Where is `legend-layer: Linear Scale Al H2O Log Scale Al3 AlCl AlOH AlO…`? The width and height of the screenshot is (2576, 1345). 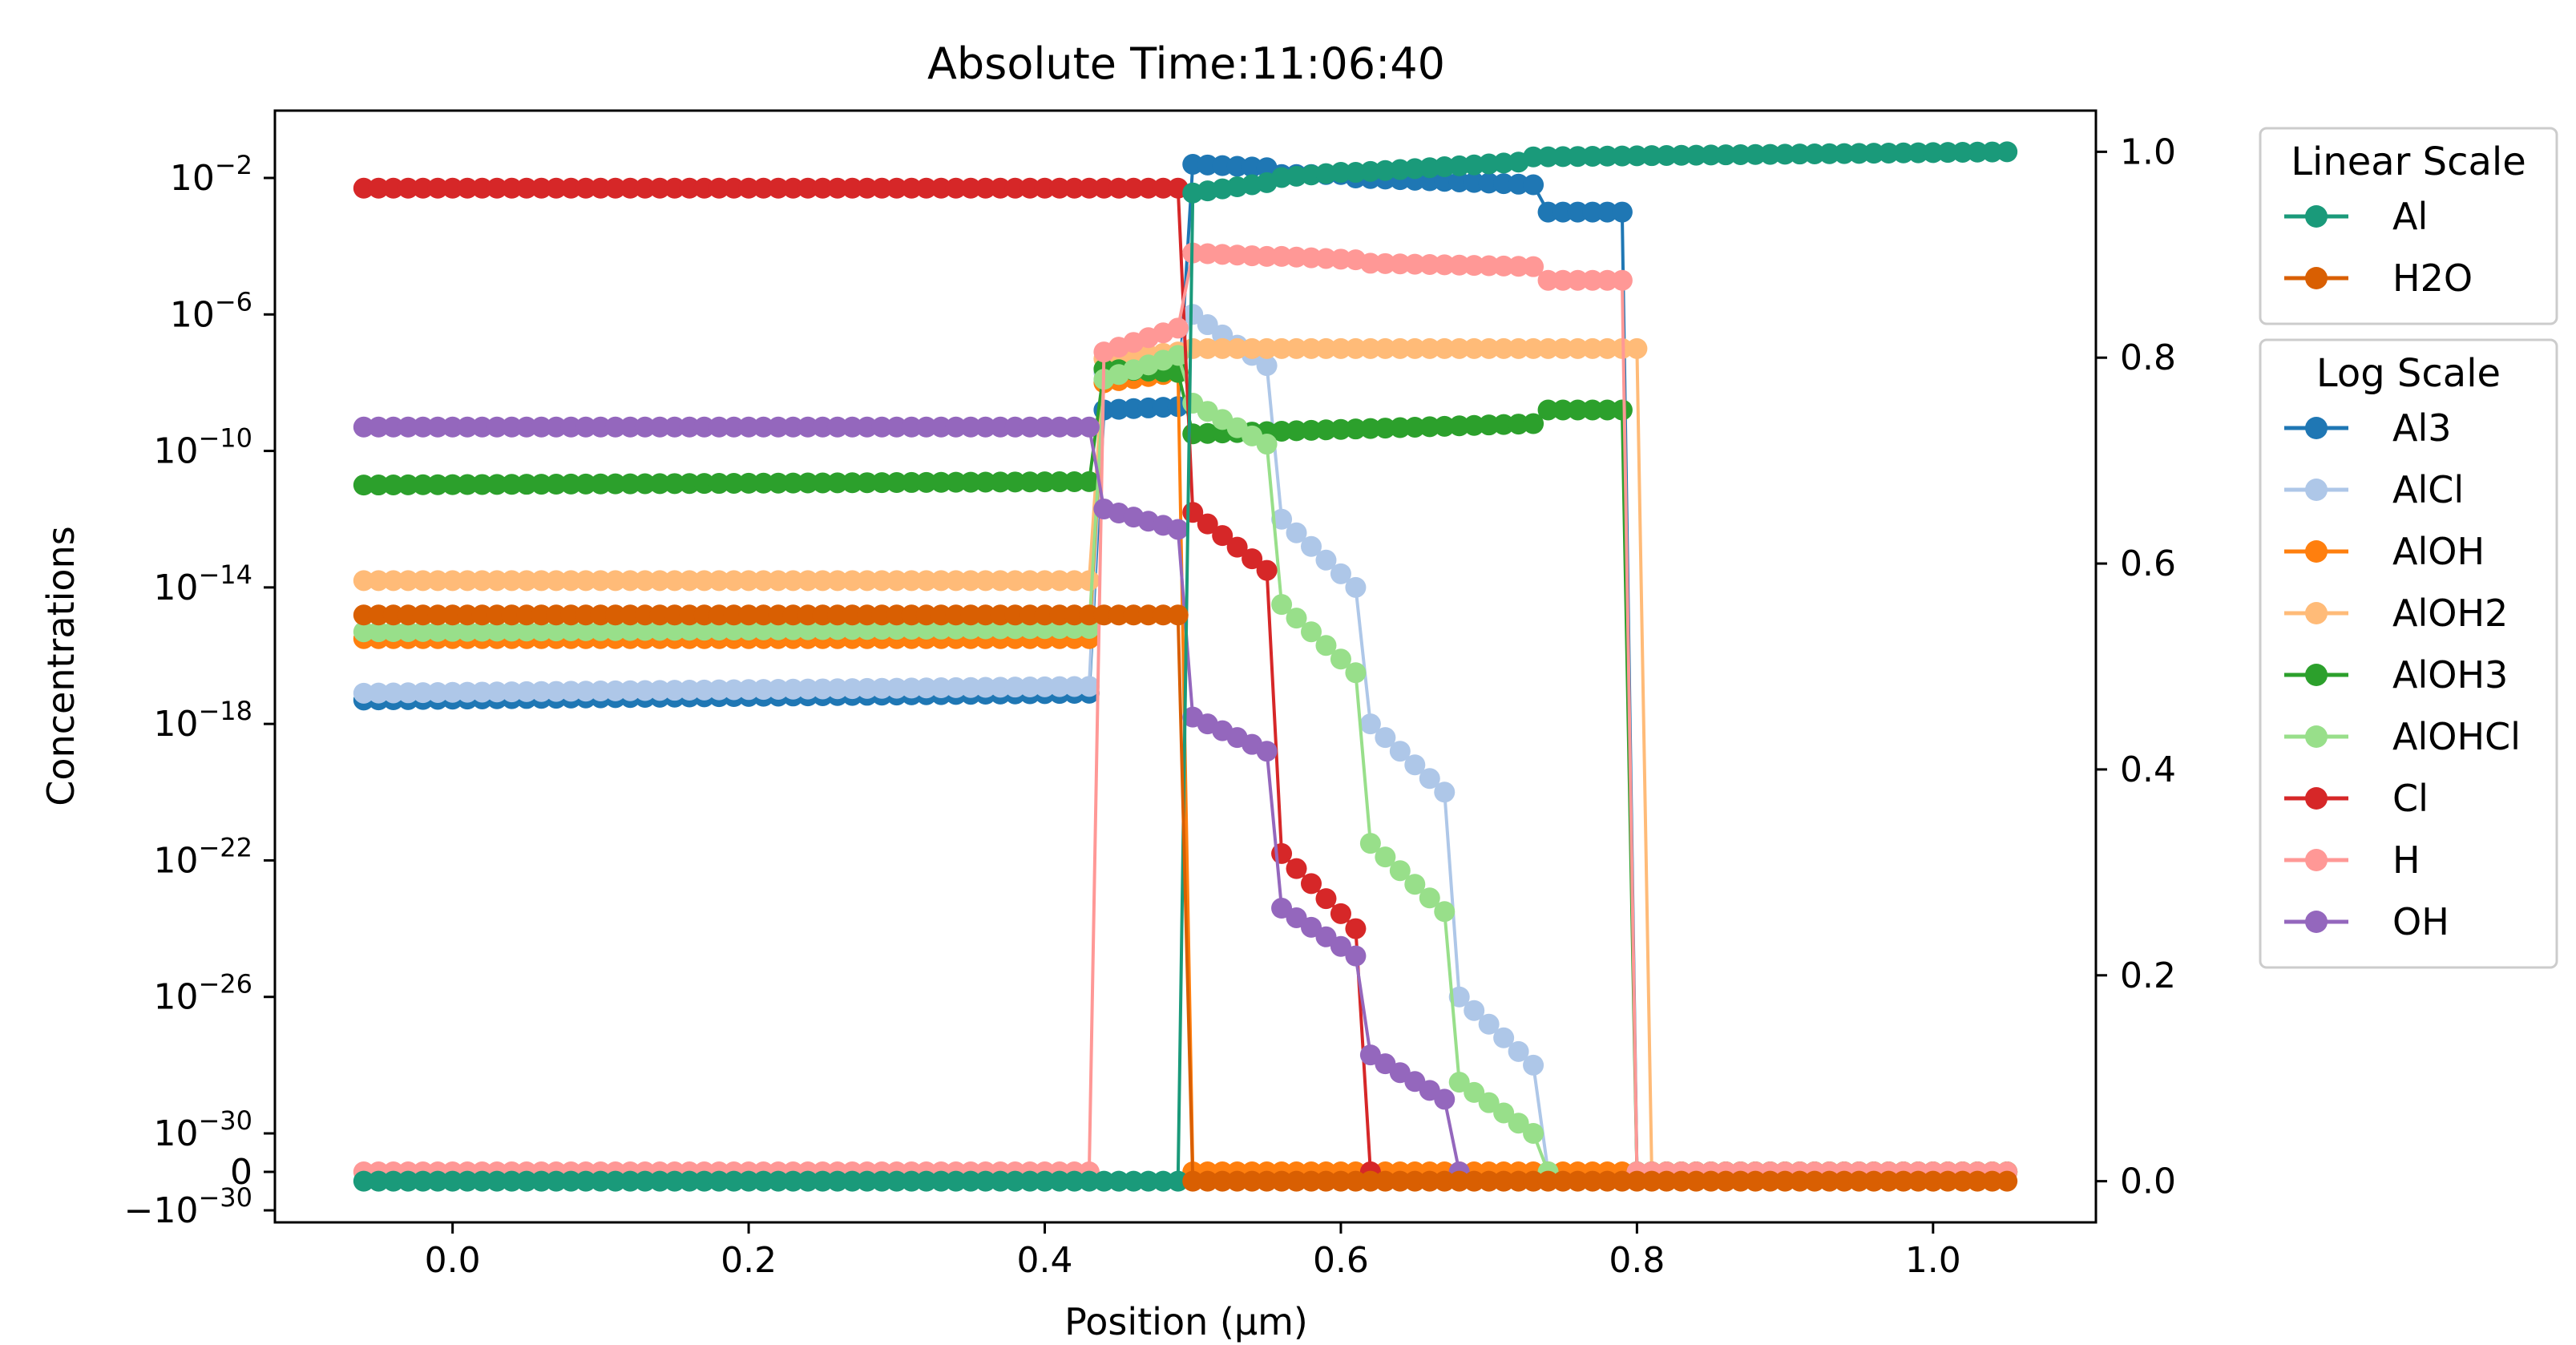
legend-layer: Linear Scale Al H2O Log Scale Al3 AlCl AlOH AlO… is located at coordinates (2408, 548).